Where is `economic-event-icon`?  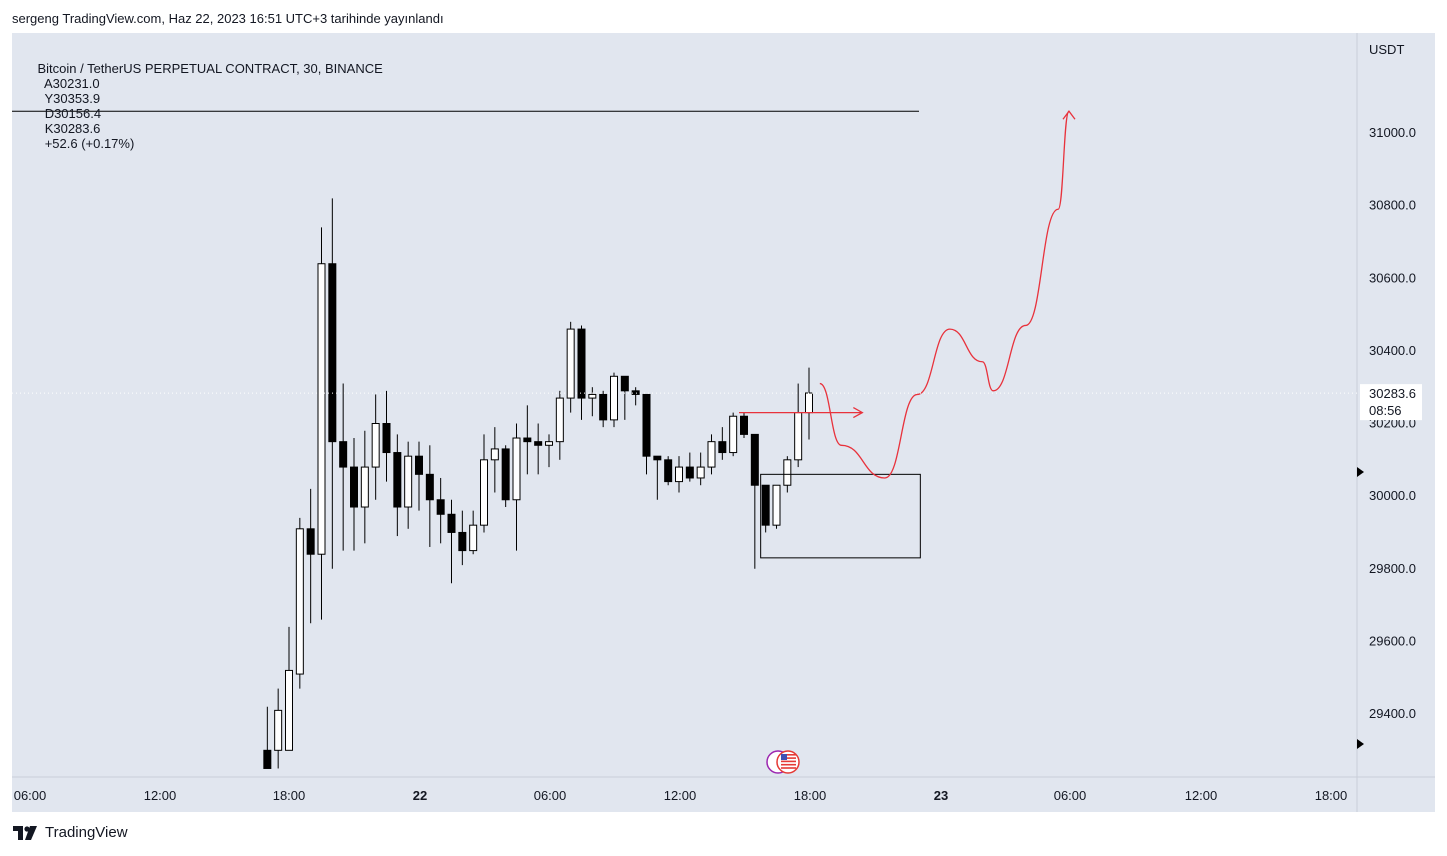
economic-event-icon is located at coordinates (783, 762).